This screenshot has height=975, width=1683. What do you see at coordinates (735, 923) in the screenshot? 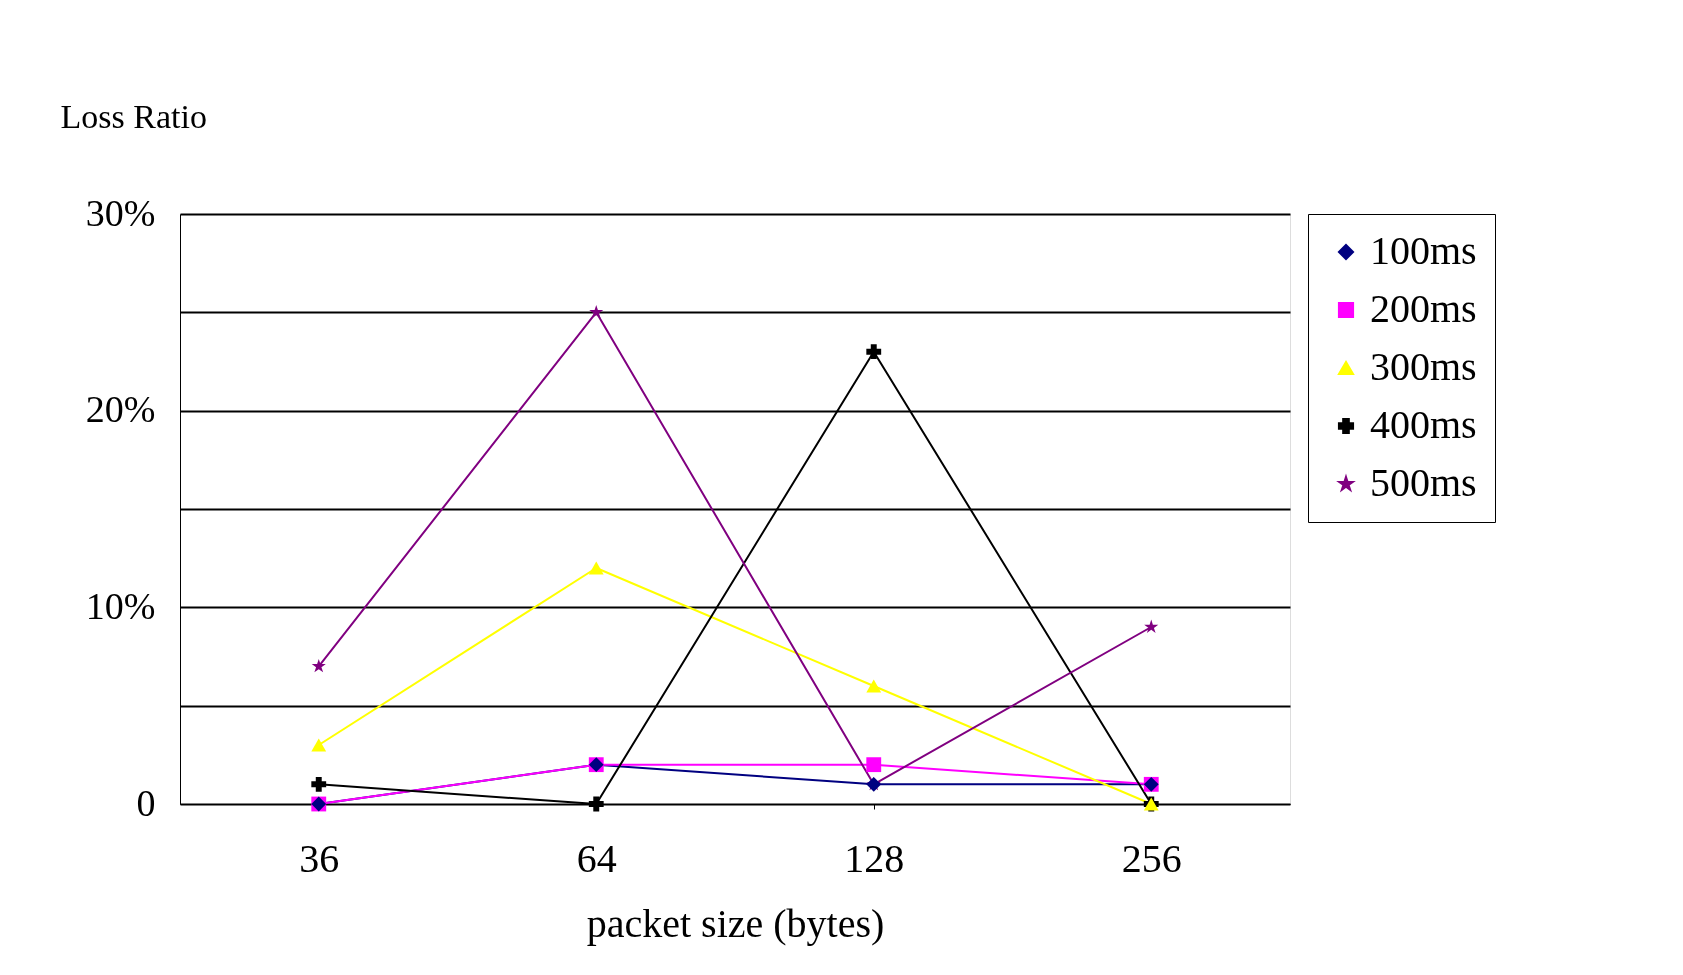
I see `x-axis-title: packet size (bytes)` at bounding box center [735, 923].